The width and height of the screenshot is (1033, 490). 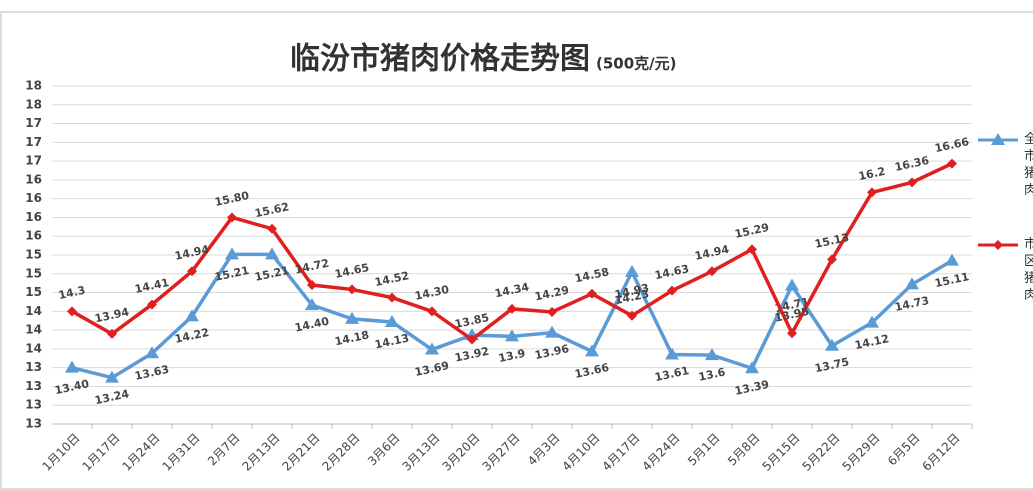 What do you see at coordinates (352, 338) in the screenshot?
I see `data-label: 14.18` at bounding box center [352, 338].